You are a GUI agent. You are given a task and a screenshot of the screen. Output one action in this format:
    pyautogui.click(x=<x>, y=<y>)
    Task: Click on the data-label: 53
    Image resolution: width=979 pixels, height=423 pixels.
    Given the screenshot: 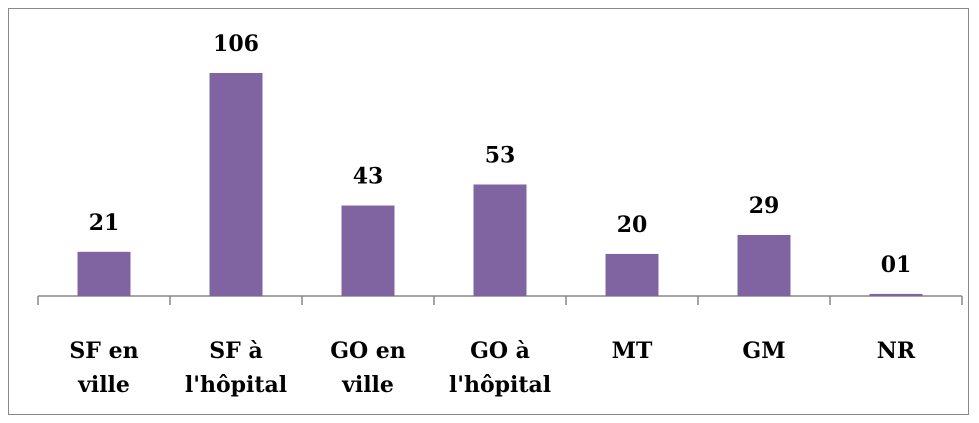 What is the action you would take?
    pyautogui.click(x=500, y=155)
    